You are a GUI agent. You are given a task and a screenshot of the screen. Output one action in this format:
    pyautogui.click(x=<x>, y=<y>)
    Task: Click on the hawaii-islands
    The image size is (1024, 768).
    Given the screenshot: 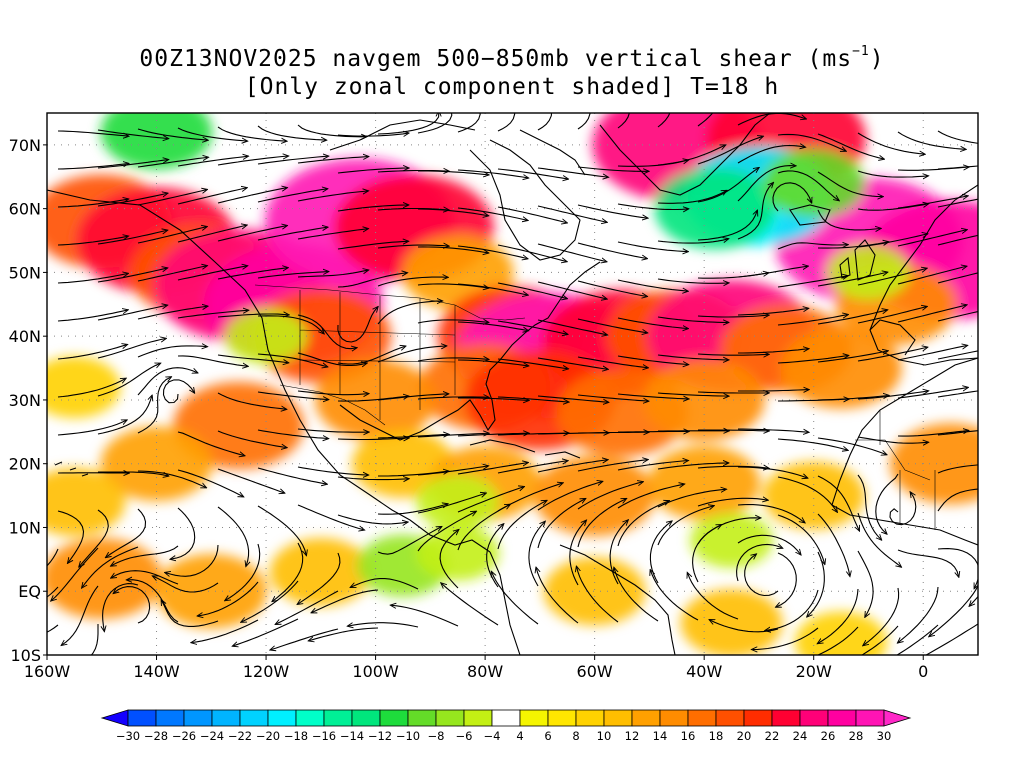 What is the action you would take?
    pyautogui.click(x=71, y=469)
    